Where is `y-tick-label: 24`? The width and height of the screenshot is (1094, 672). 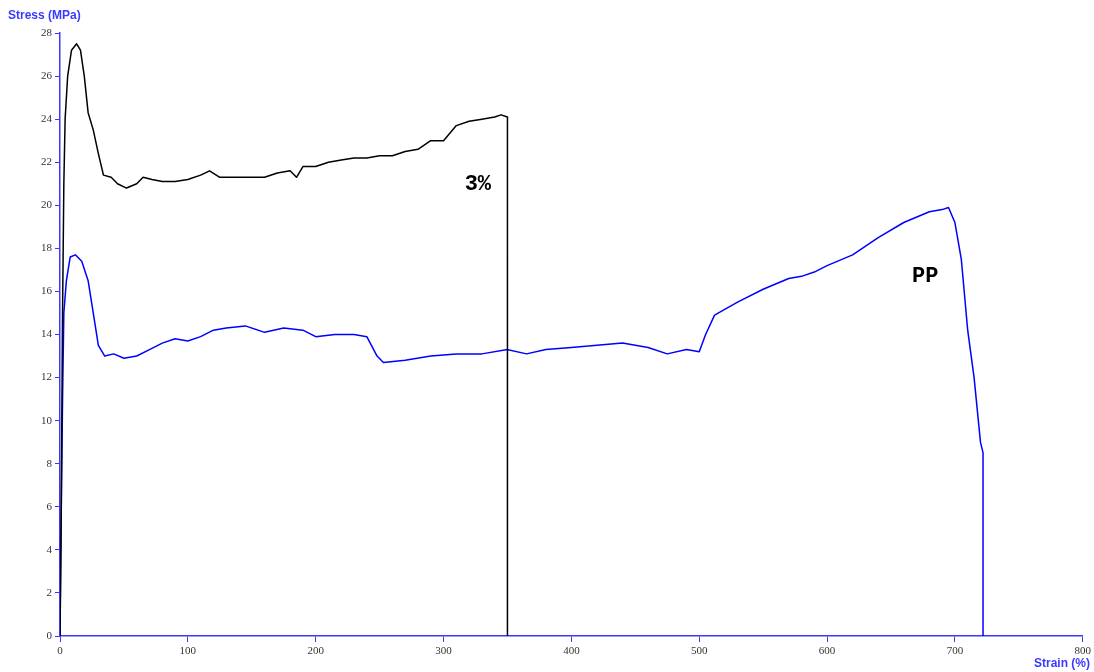
y-tick-label: 24 is located at coordinates (47, 118).